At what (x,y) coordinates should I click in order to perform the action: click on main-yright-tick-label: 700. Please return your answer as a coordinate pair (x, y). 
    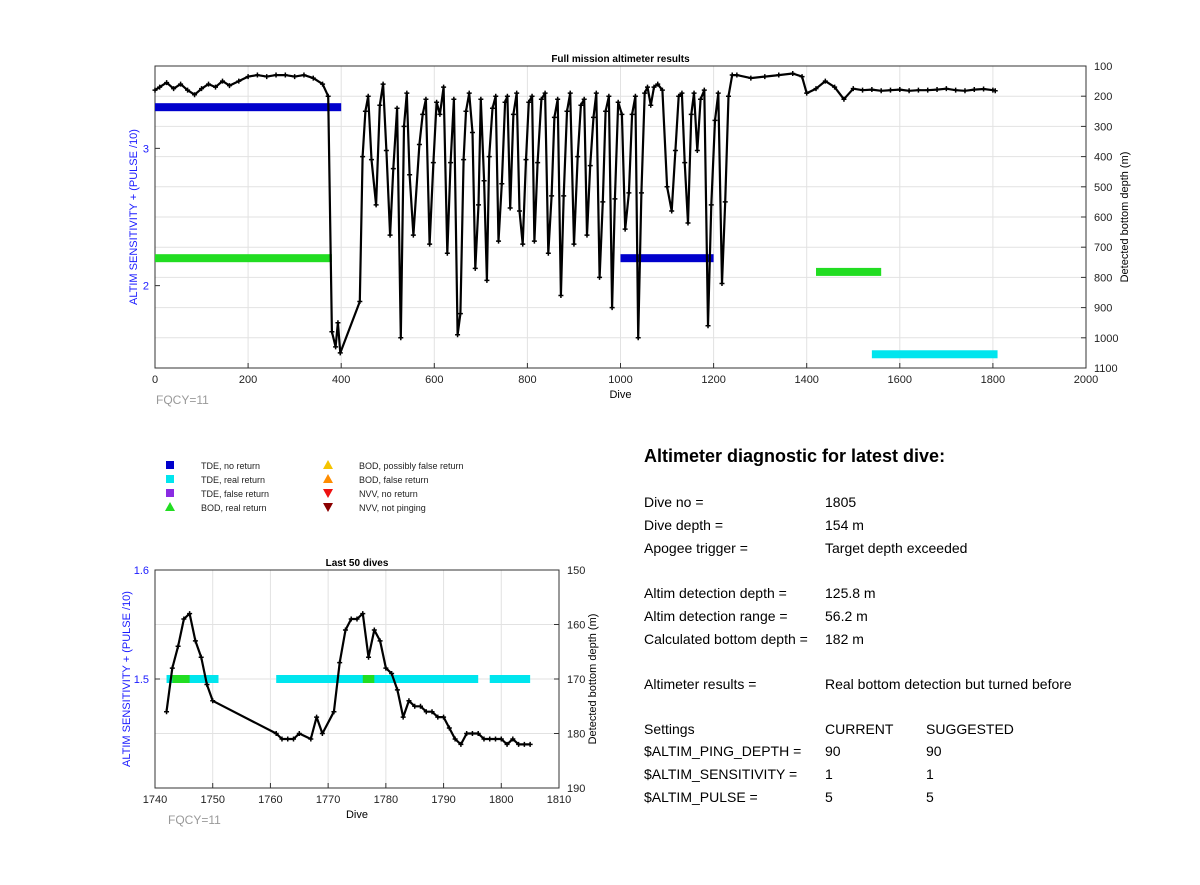
    Looking at the image, I should click on (1103, 248).